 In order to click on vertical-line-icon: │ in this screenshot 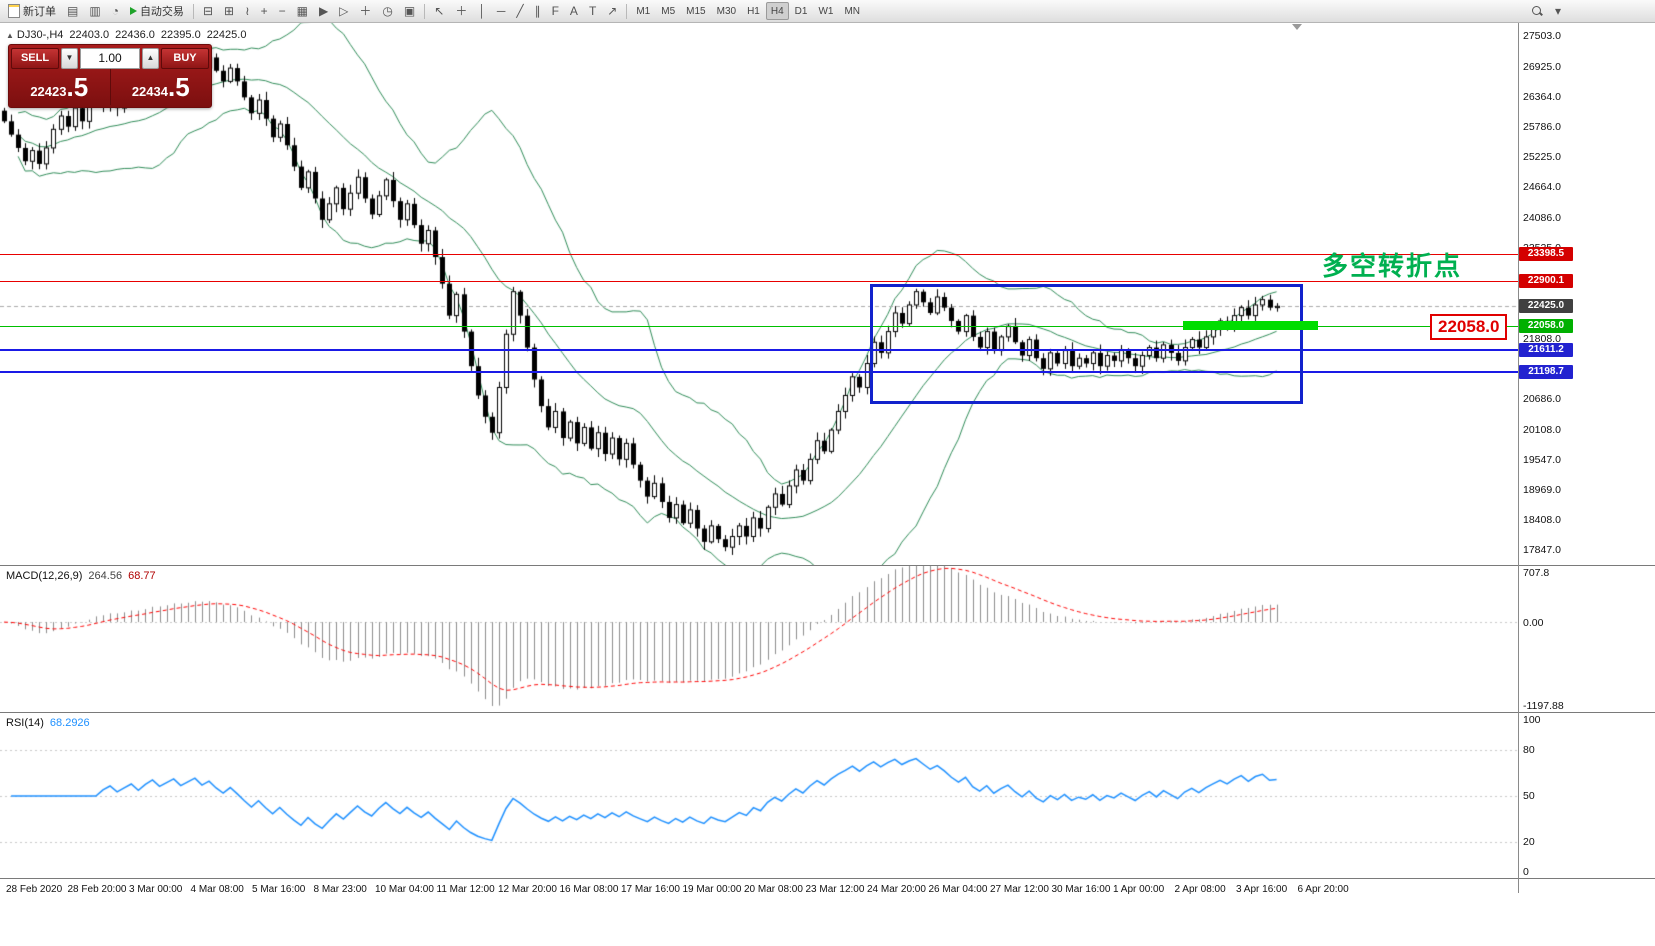, I will do `click(482, 11)`.